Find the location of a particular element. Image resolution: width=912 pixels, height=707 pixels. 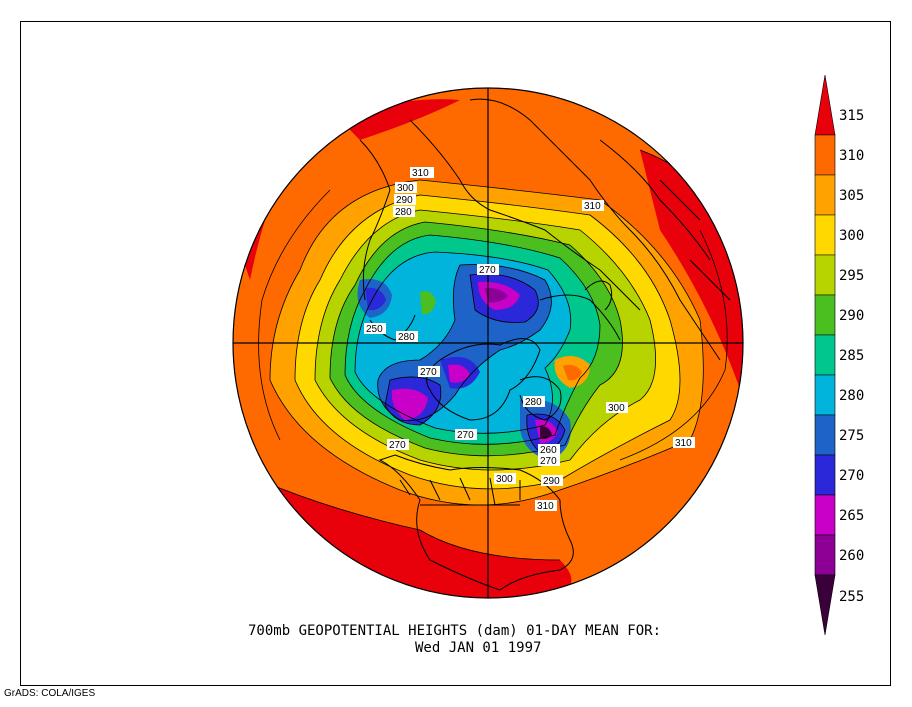

contour-label: 250 is located at coordinates (375, 329).